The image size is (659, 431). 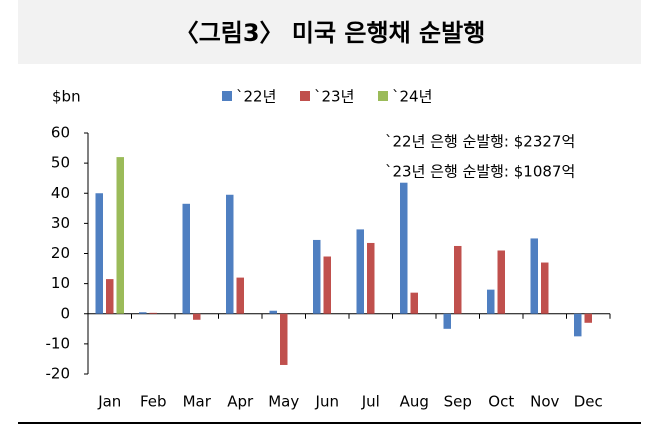 I want to click on x-tick-label: Sep, so click(x=458, y=402).